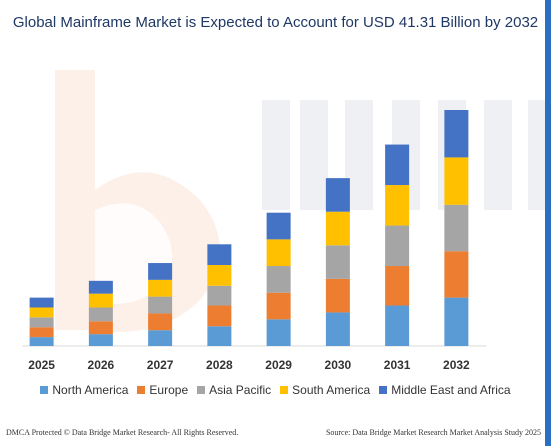  I want to click on x-tick-label-2028: 2028, so click(219, 365).